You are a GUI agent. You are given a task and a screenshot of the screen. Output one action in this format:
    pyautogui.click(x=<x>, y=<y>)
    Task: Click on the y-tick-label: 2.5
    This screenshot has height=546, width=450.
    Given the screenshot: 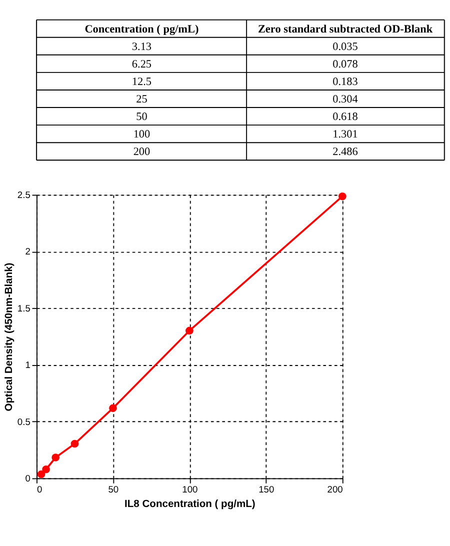 What is the action you would take?
    pyautogui.click(x=23, y=195)
    